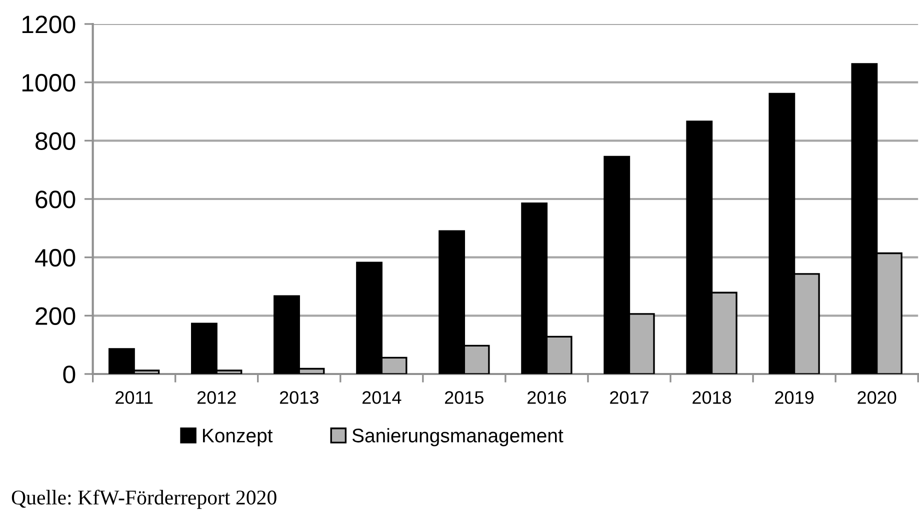  Describe the element at coordinates (56, 316) in the screenshot. I see `y-tick-label: 200` at that location.